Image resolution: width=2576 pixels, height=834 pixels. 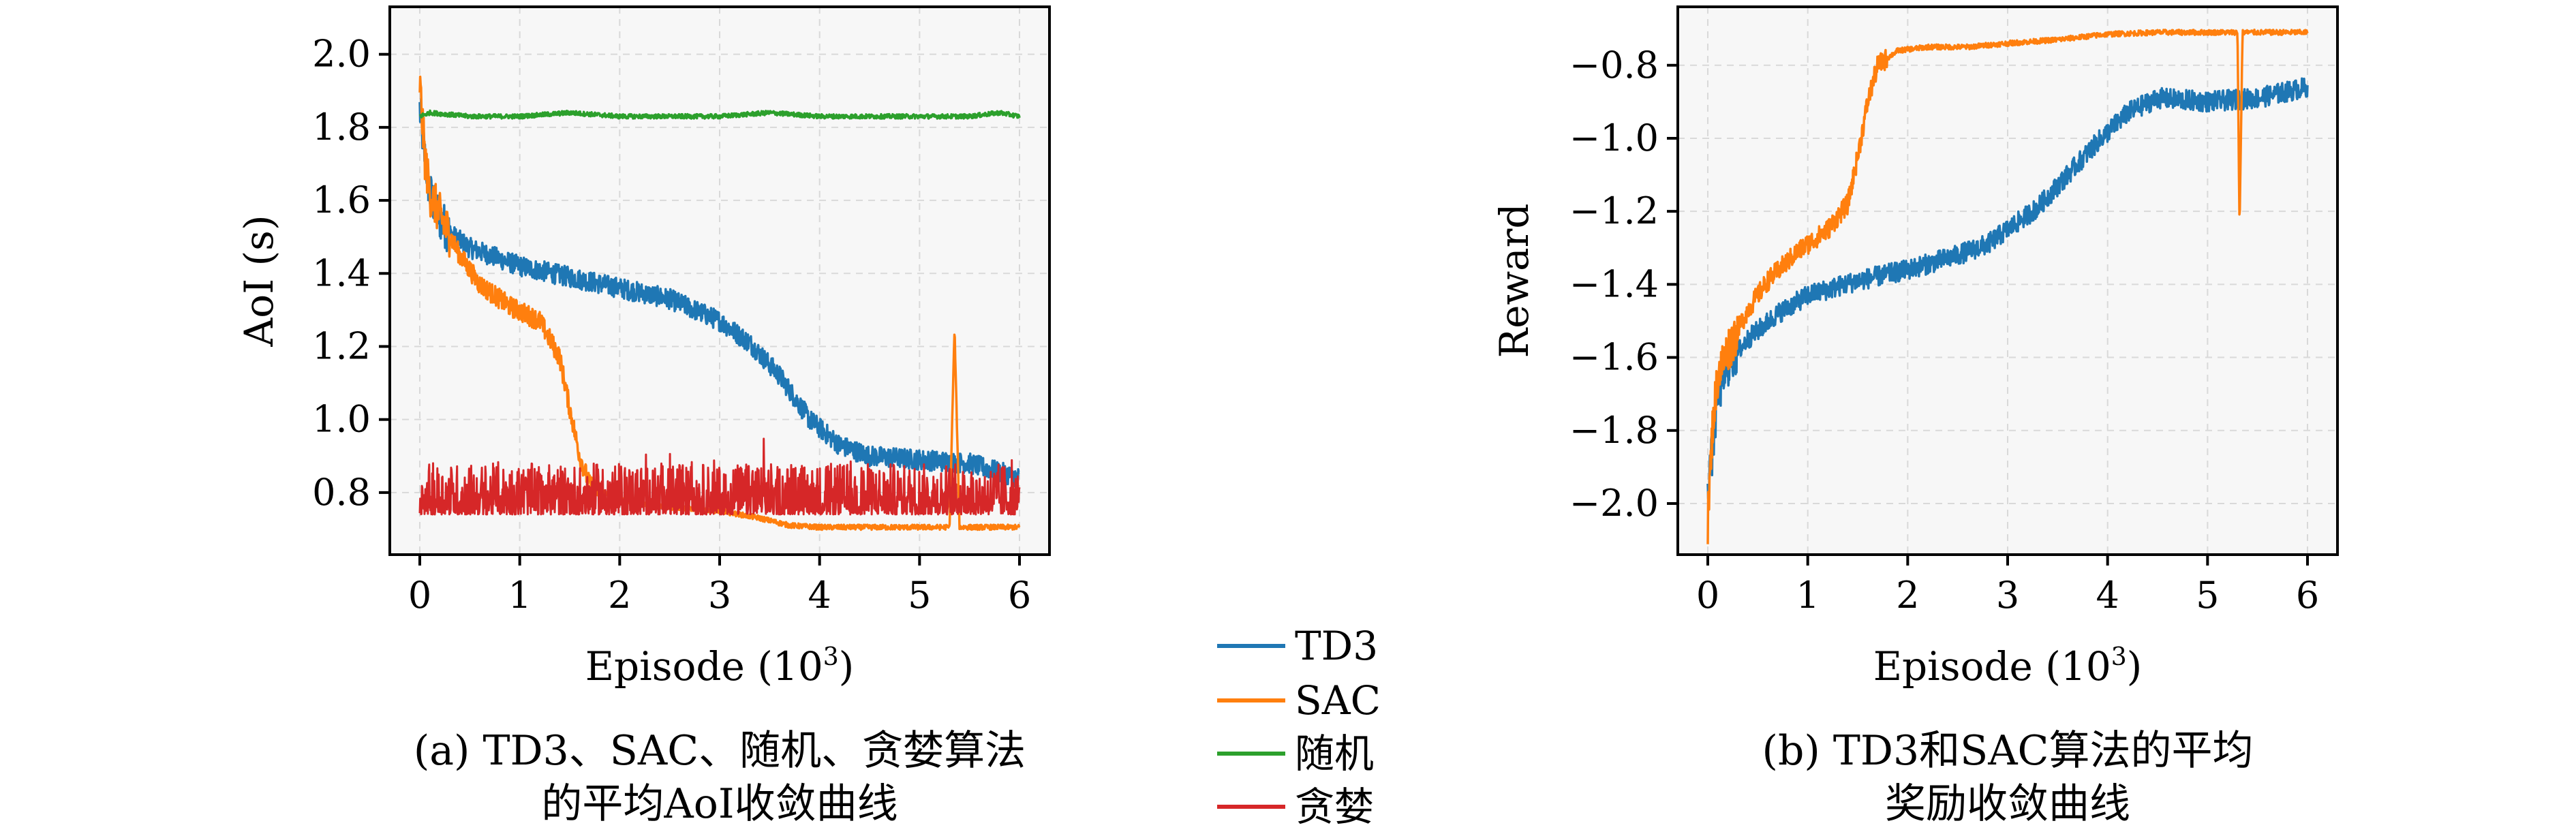 What do you see at coordinates (1334, 807) in the screenshot?
I see `legend-label-greedy: 贪婪` at bounding box center [1334, 807].